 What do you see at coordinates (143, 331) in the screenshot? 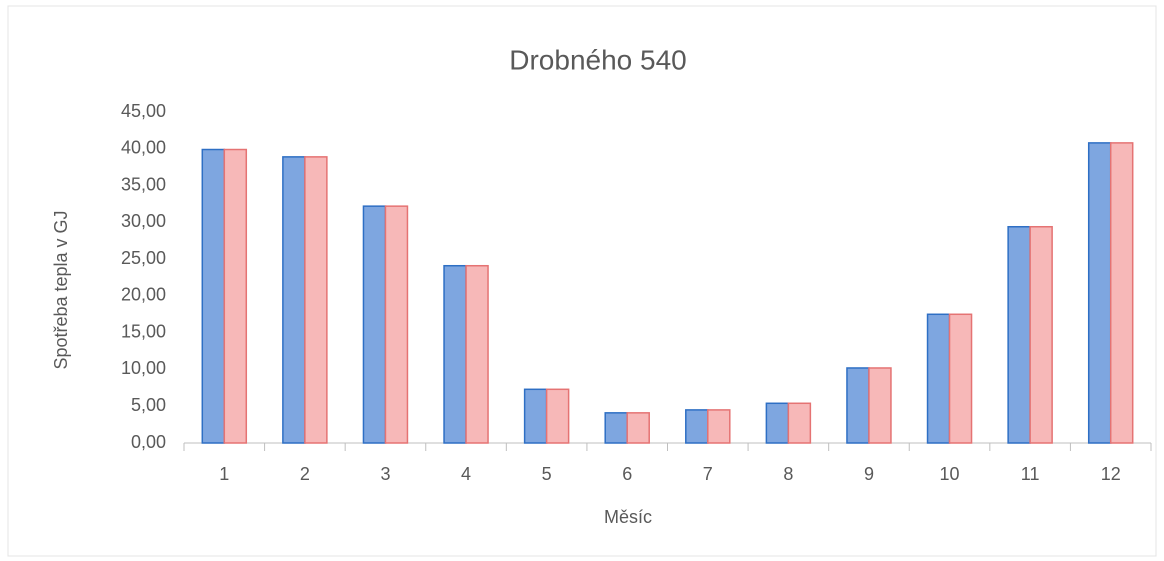
I see `y-tick-label: 15,00` at bounding box center [143, 331].